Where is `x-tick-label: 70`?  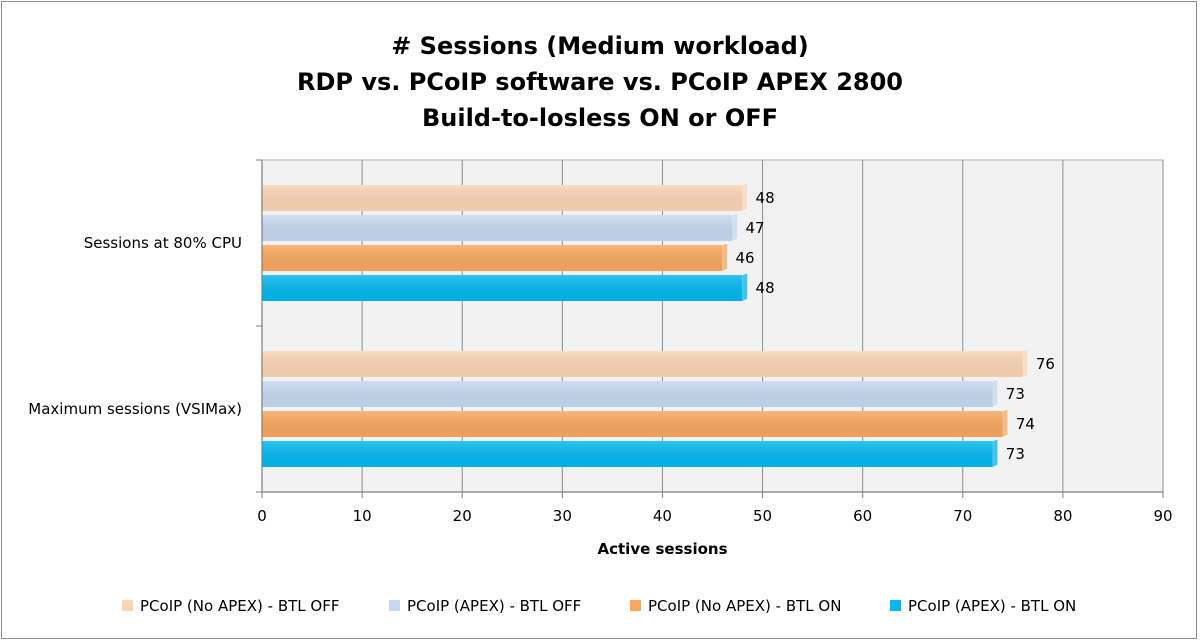
x-tick-label: 70 is located at coordinates (962, 516).